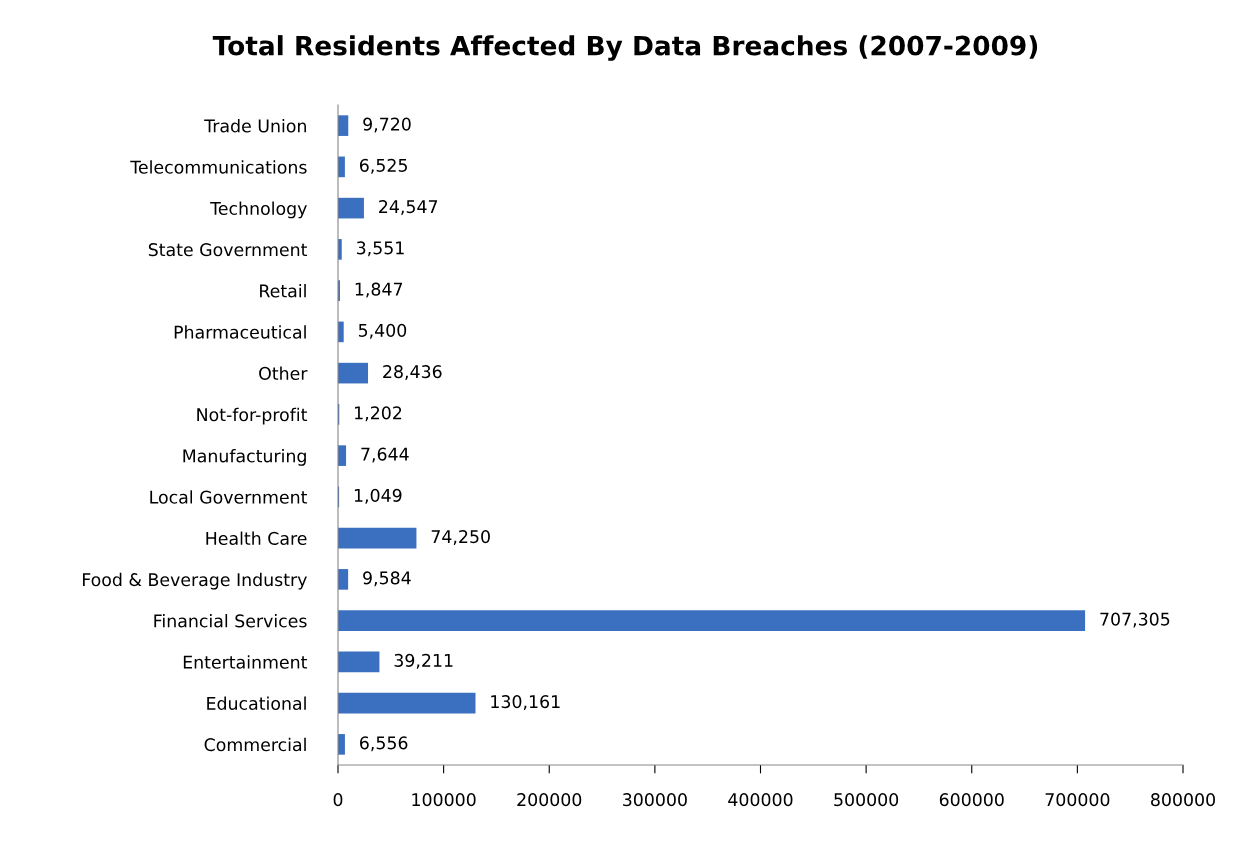 The width and height of the screenshot is (1252, 851). I want to click on y-tick-label: Pharmaceutical, so click(240, 332).